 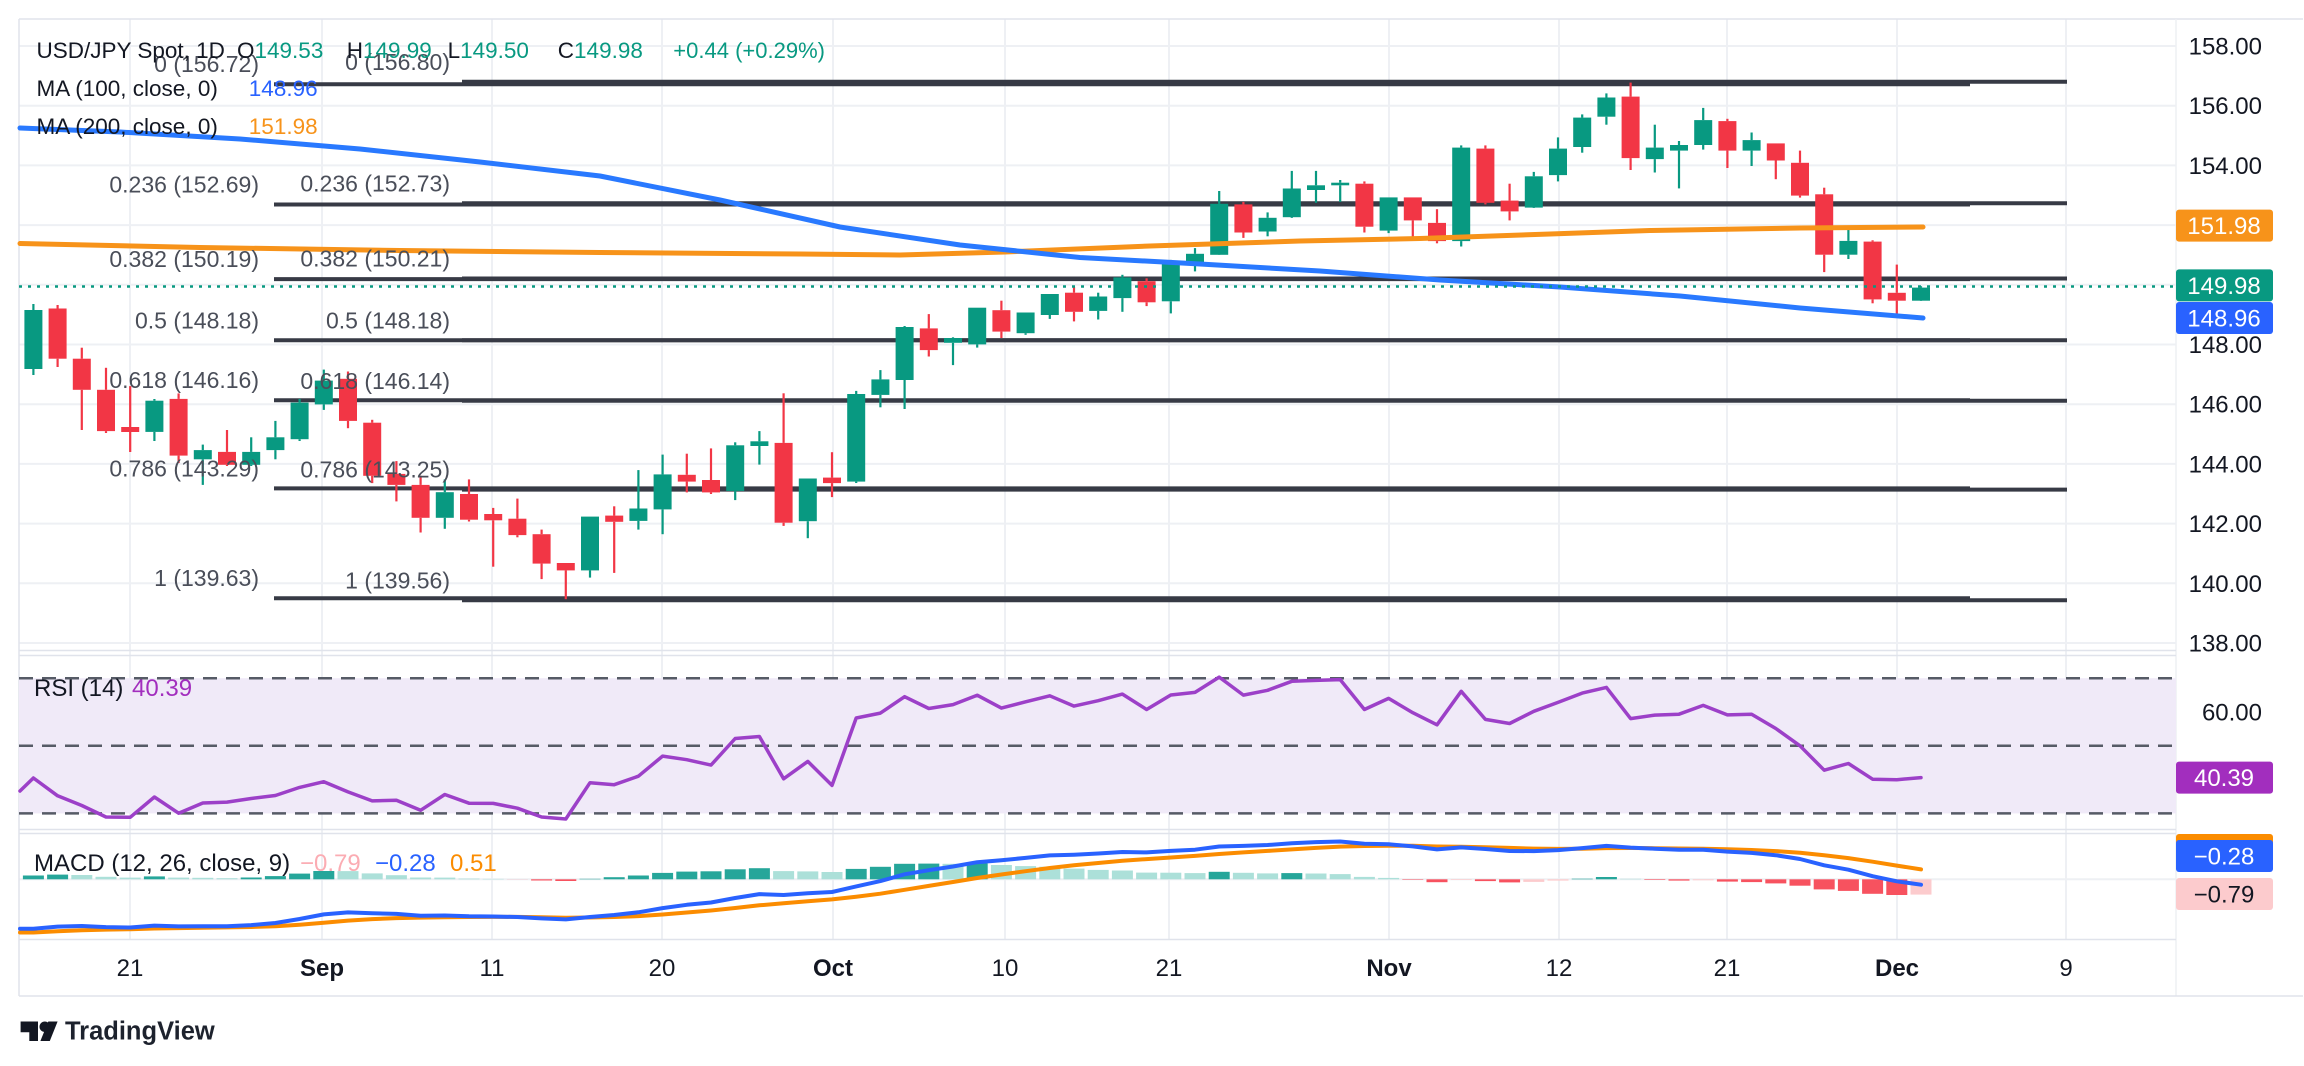 I want to click on svg-text: 0.618 (146.14), so click(x=375, y=381).